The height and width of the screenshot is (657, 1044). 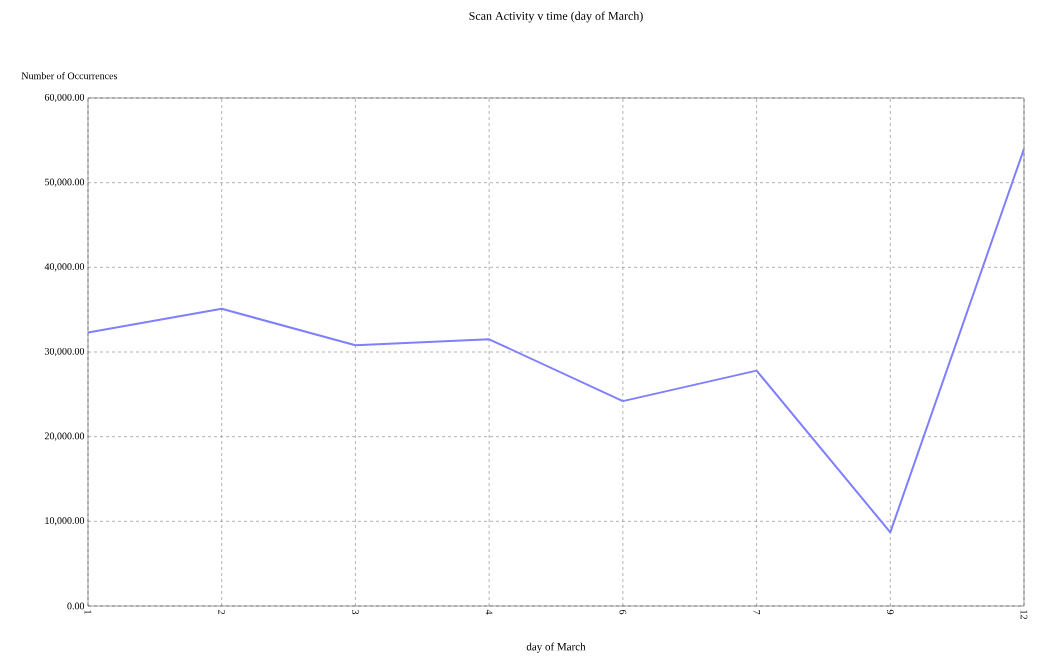 I want to click on x-tick-label: 2, so click(x=222, y=611).